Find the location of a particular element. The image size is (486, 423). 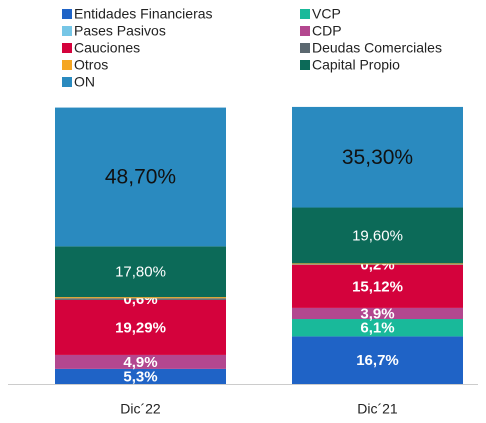

value-label: 48,70% is located at coordinates (140, 177).